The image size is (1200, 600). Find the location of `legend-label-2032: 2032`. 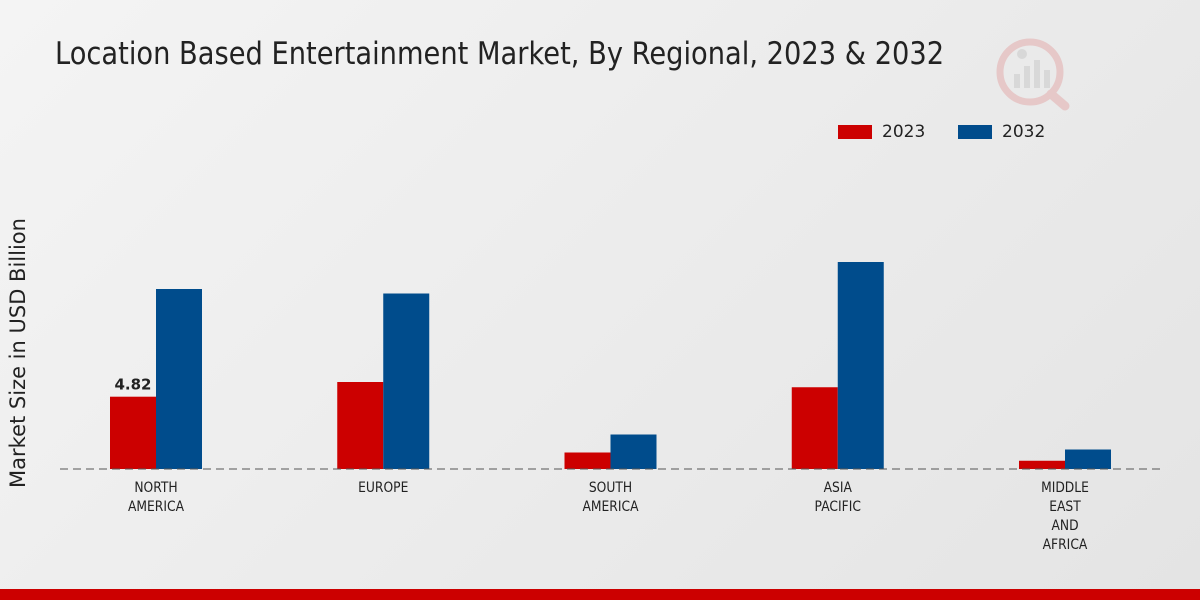

legend-label-2032: 2032 is located at coordinates (1024, 132).